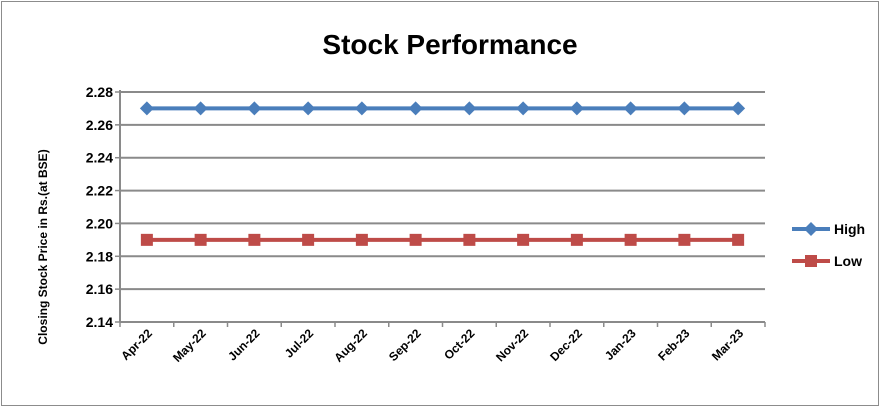  Describe the element at coordinates (828, 245) in the screenshot. I see `legend: High Low` at that location.